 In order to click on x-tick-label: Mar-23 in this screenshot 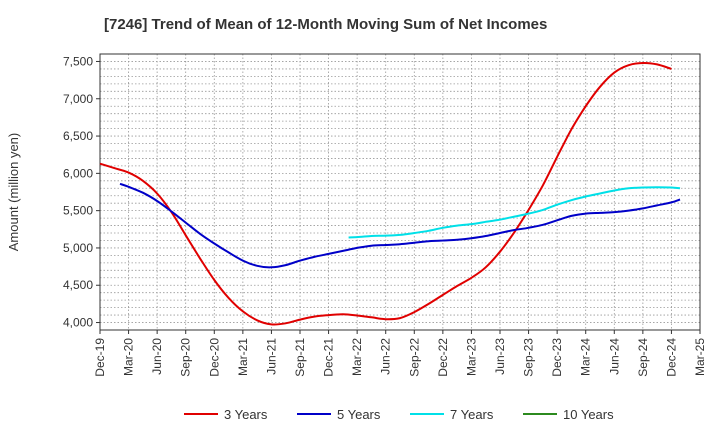, I will do `click(471, 357)`.